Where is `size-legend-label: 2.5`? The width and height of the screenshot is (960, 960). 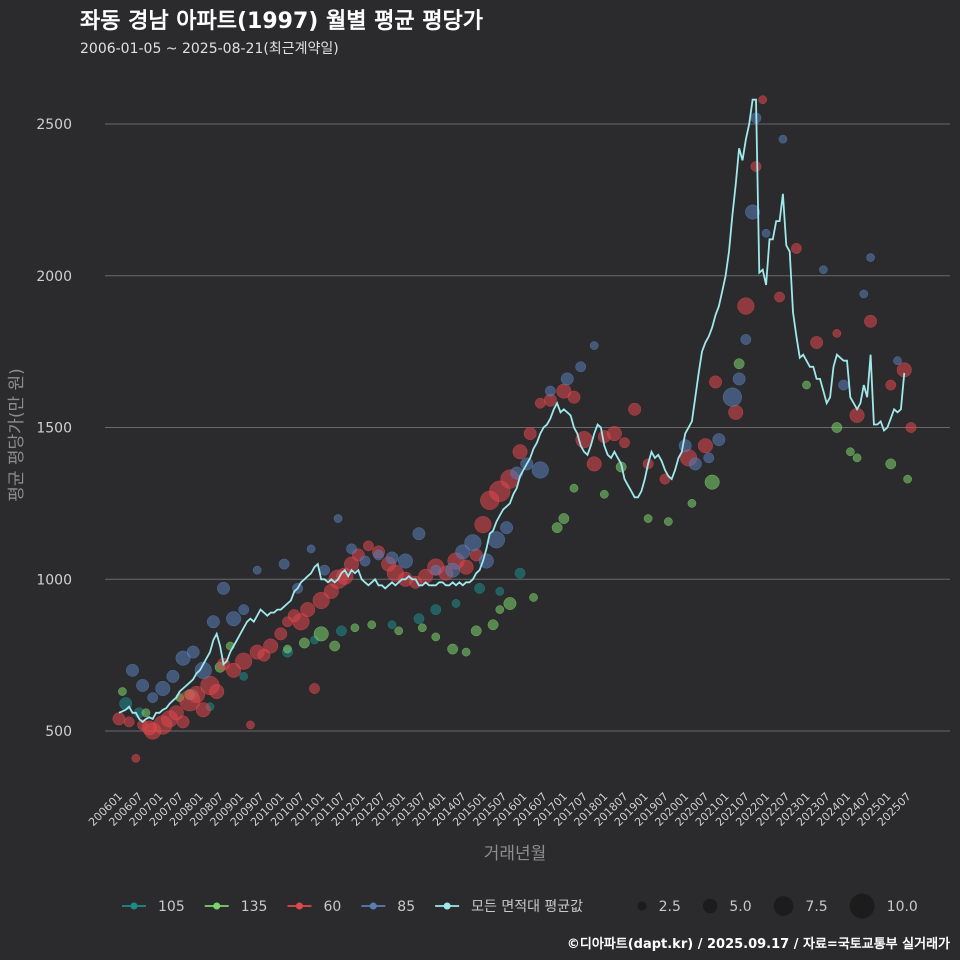
size-legend-label: 2.5 is located at coordinates (670, 907).